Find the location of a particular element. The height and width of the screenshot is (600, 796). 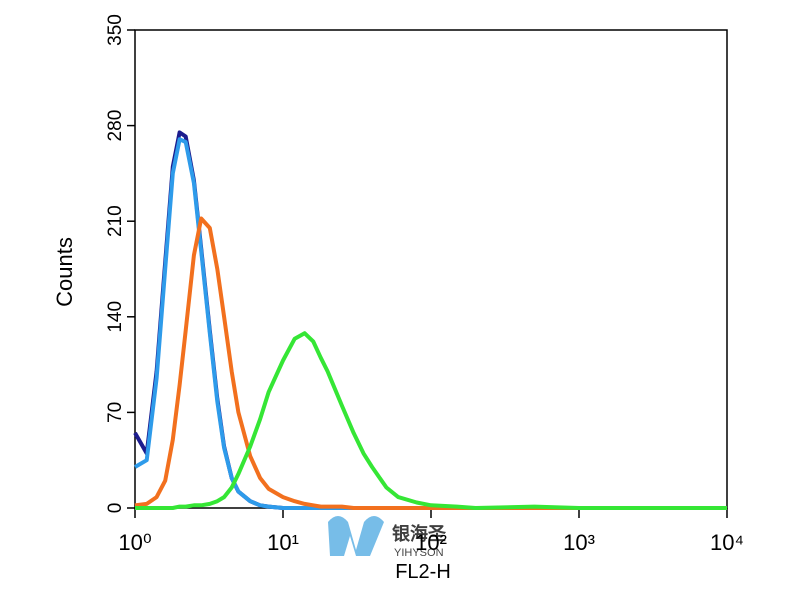

watermark-text: 银海圣 is located at coordinates (419, 533).